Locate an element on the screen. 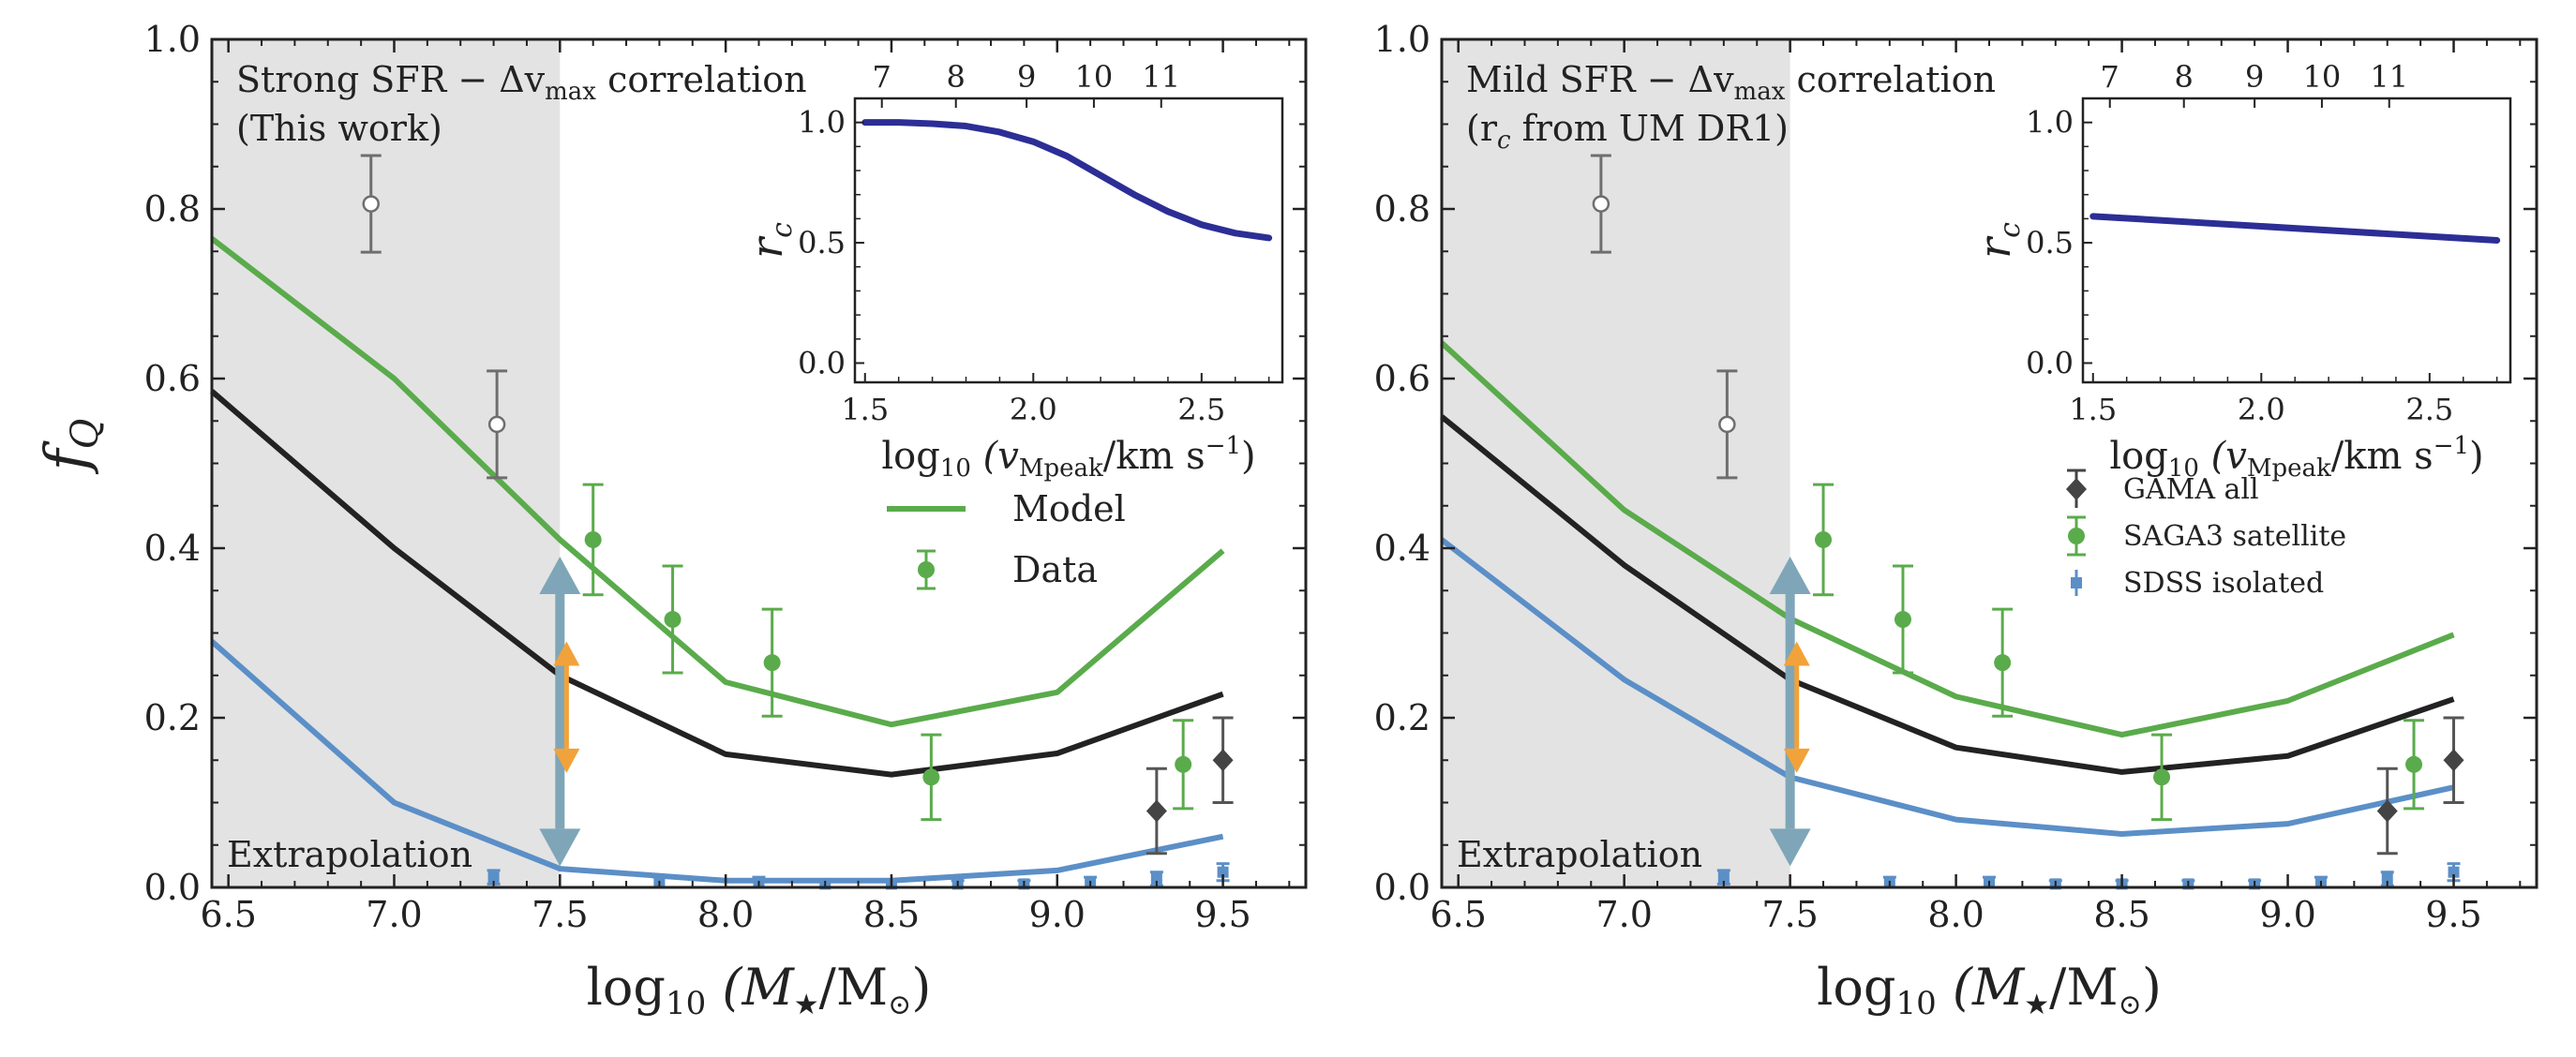 This screenshot has height=1057, width=2576. p1-x-tick-label: 7.0 is located at coordinates (394, 915).